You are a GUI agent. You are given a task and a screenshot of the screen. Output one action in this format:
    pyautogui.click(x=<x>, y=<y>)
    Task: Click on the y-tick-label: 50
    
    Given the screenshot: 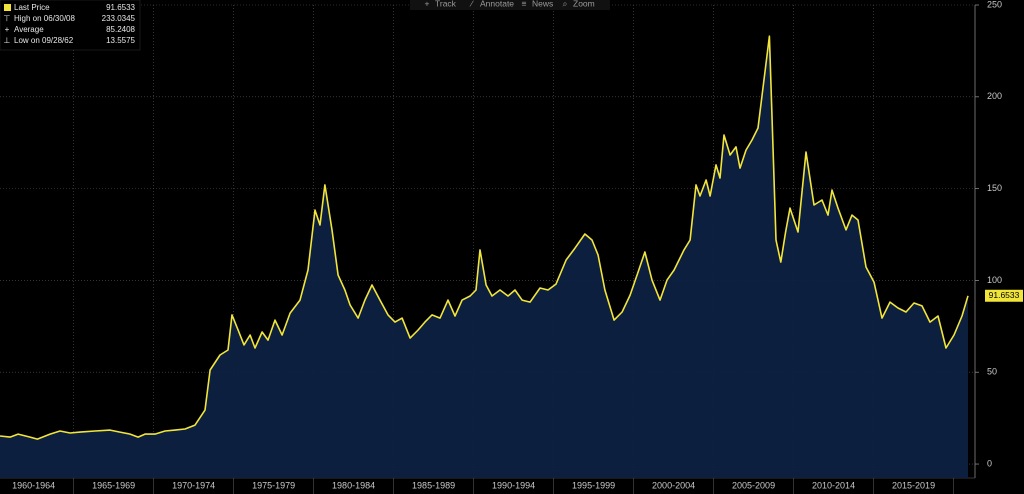 What is the action you would take?
    pyautogui.click(x=992, y=372)
    